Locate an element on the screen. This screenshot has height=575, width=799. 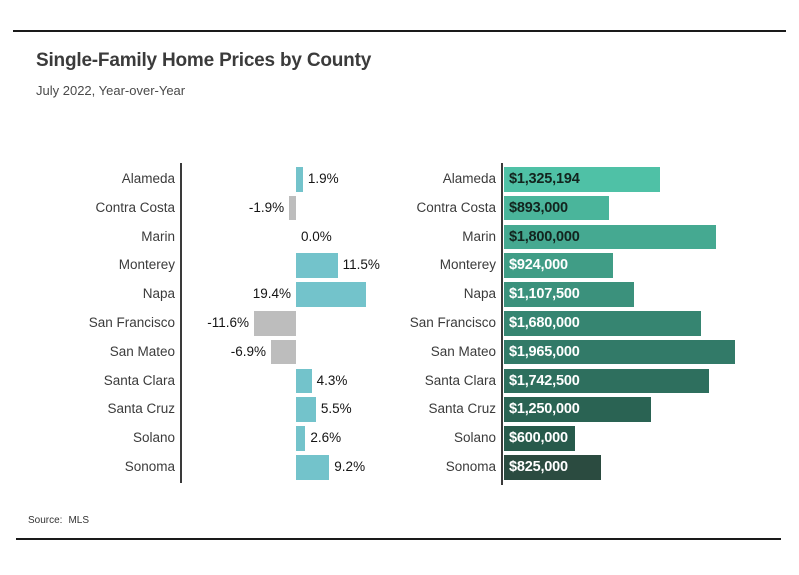
price-label: $825,000 is located at coordinates (538, 467).